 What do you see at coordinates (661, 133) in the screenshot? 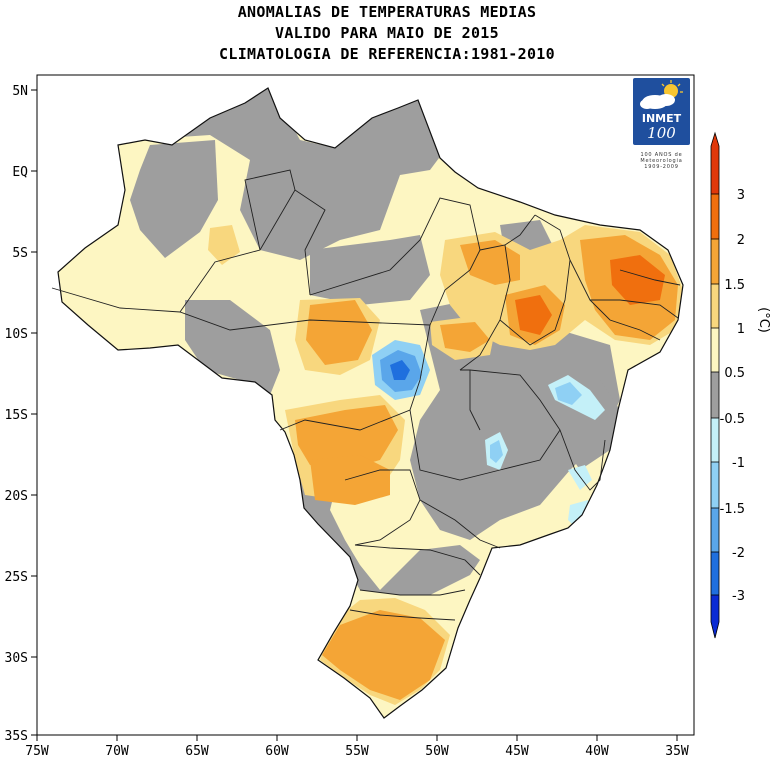
I see `logo-number: 100` at bounding box center [661, 133].